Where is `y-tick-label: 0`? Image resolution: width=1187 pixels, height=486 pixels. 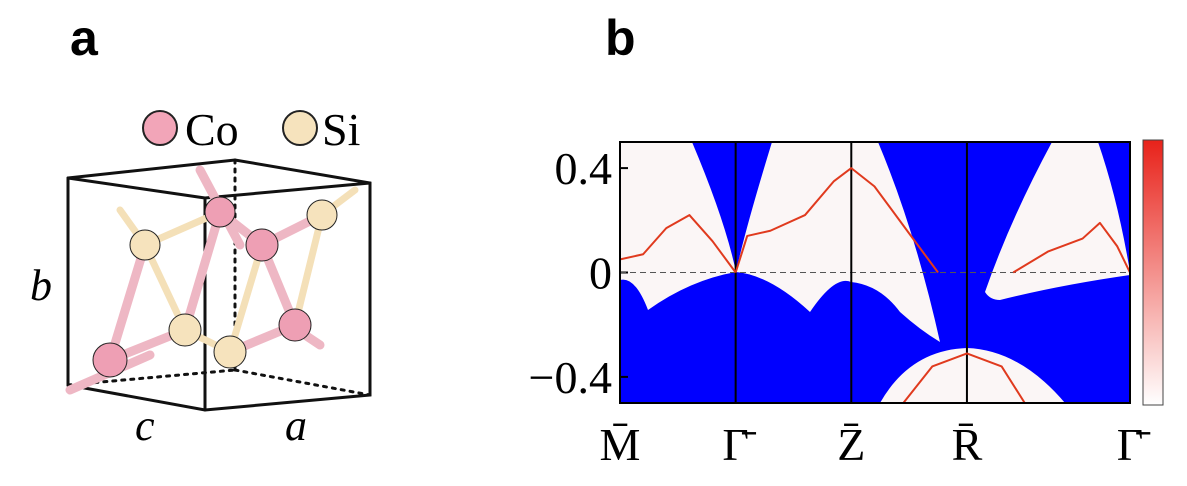 y-tick-label: 0 is located at coordinates (600, 273).